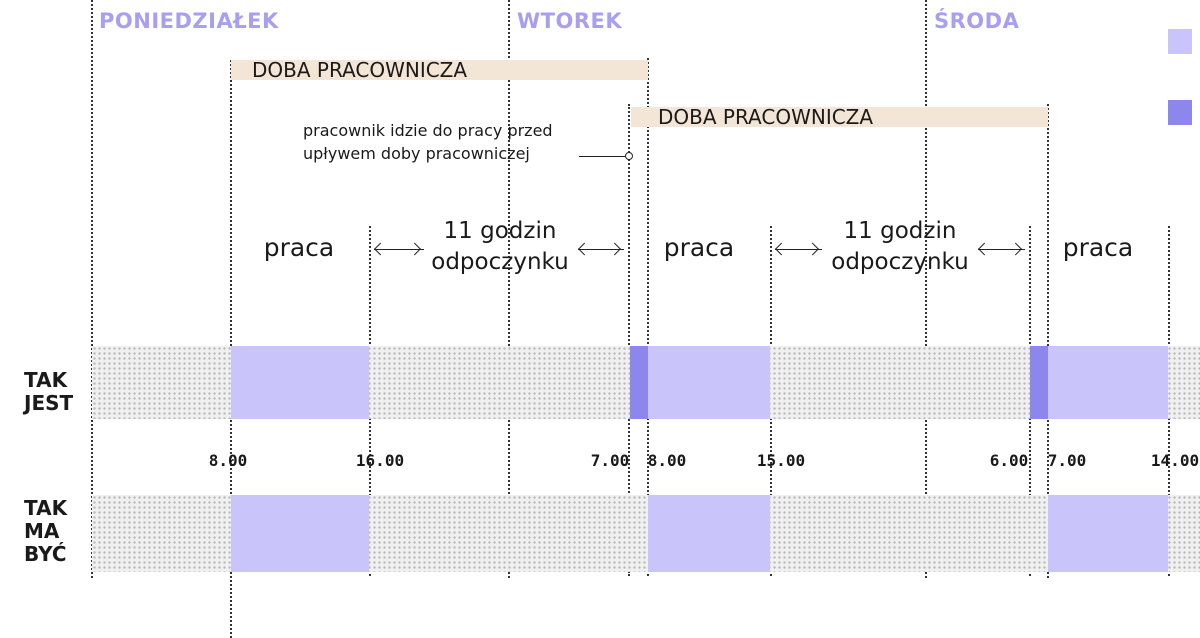 The height and width of the screenshot is (638, 1200). I want to click on row-label-line: JEST, so click(49, 403).